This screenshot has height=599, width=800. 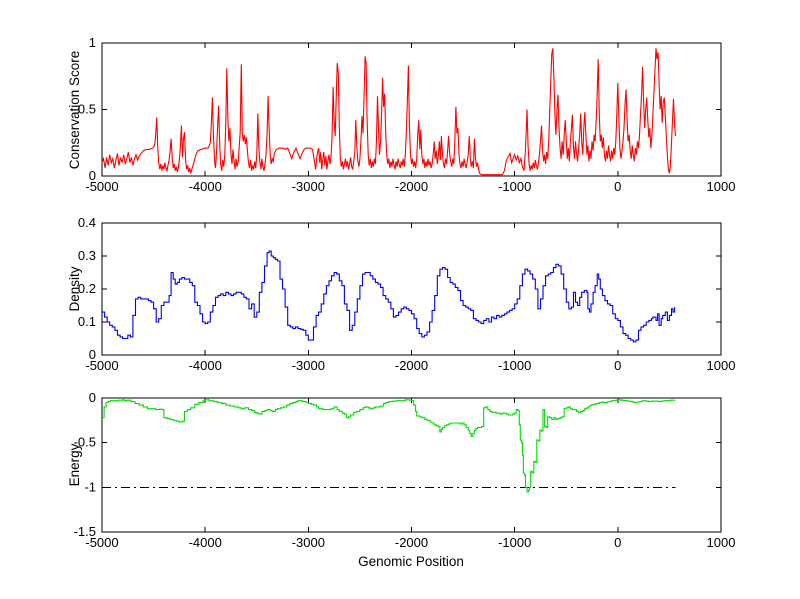 I want to click on y-tick-label: -0.5, so click(x=85, y=442).